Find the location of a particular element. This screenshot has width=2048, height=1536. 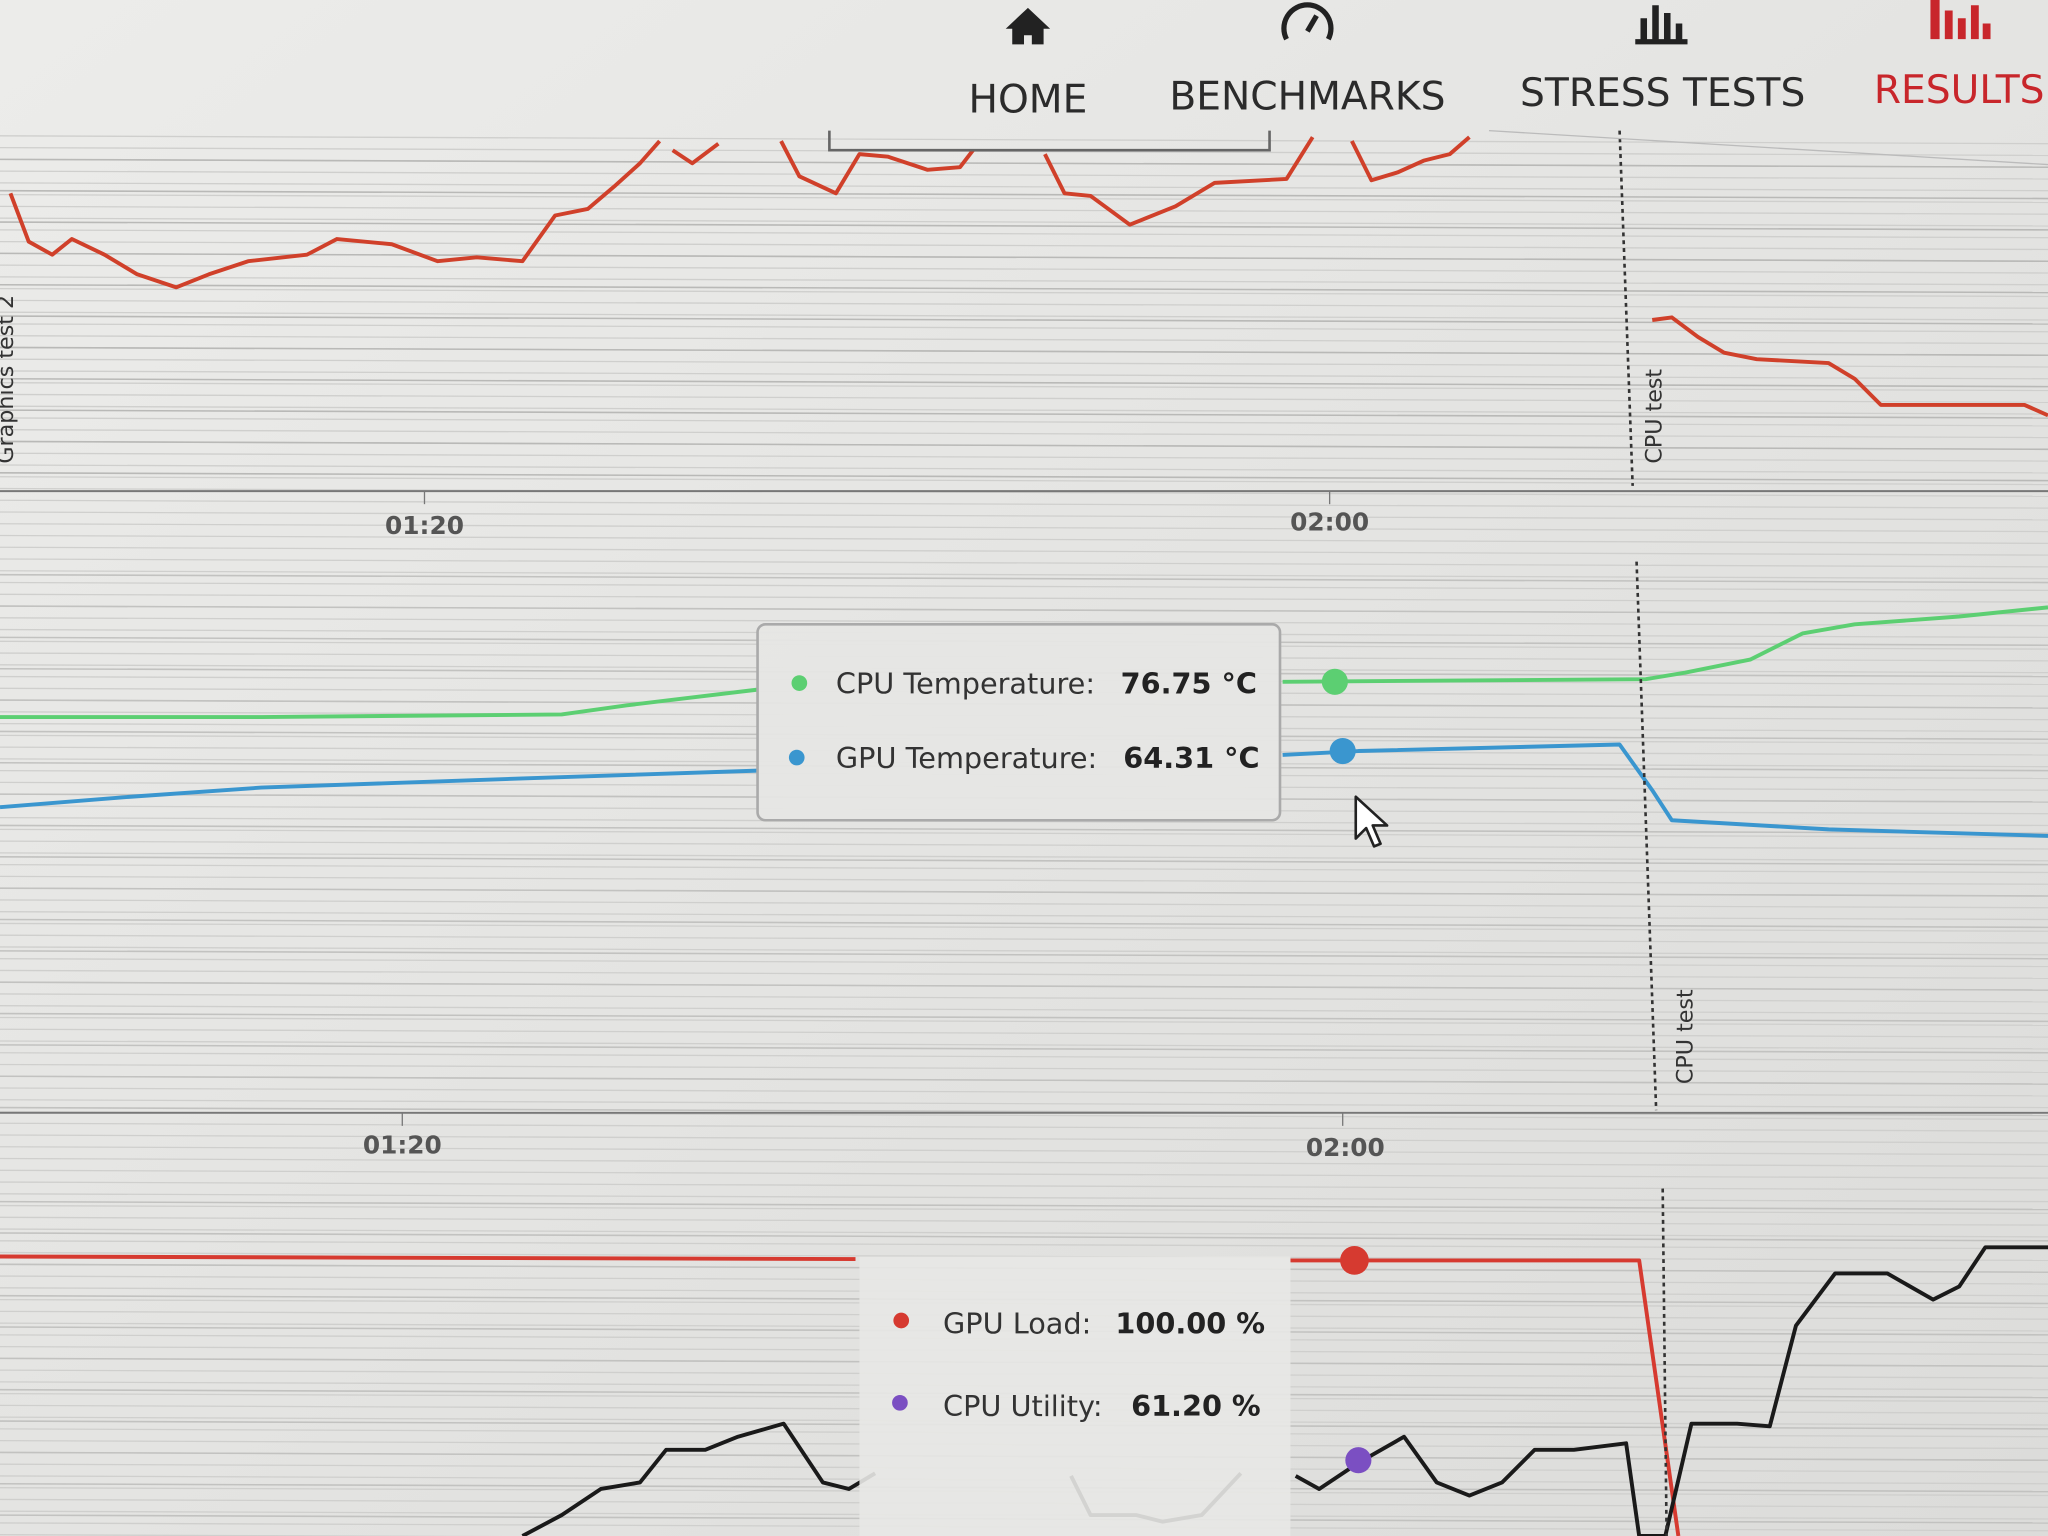

gpu-temperature-line is located at coordinates (1665, 790).